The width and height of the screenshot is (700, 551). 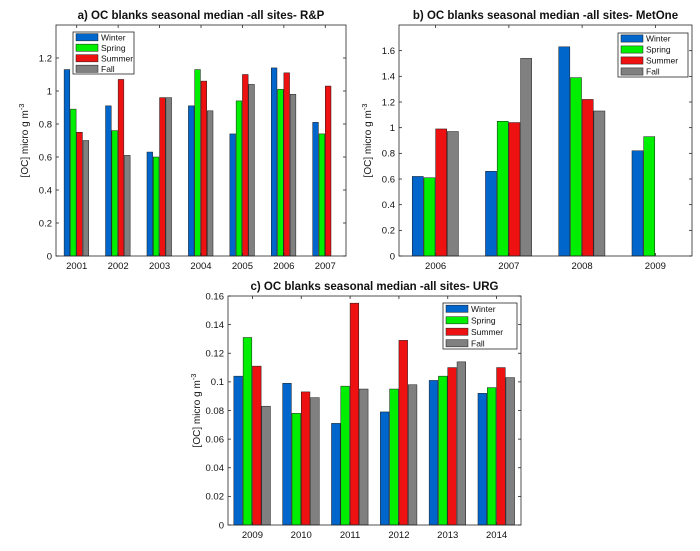 I want to click on y-tick-label: 0.12, so click(x=215, y=354).